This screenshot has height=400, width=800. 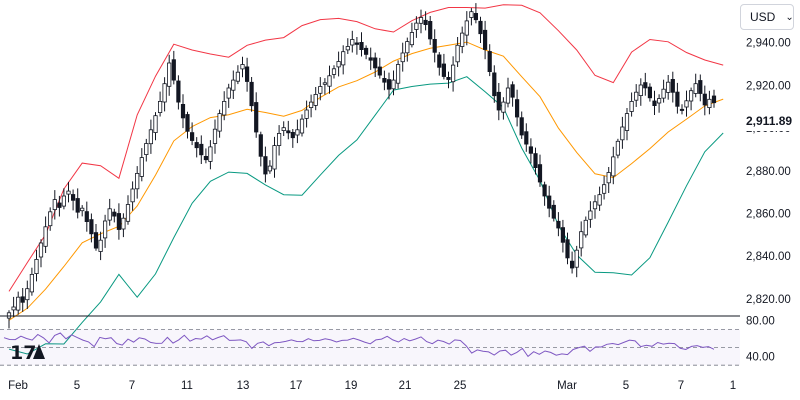 I want to click on rsi-background-band, so click(x=370, y=347).